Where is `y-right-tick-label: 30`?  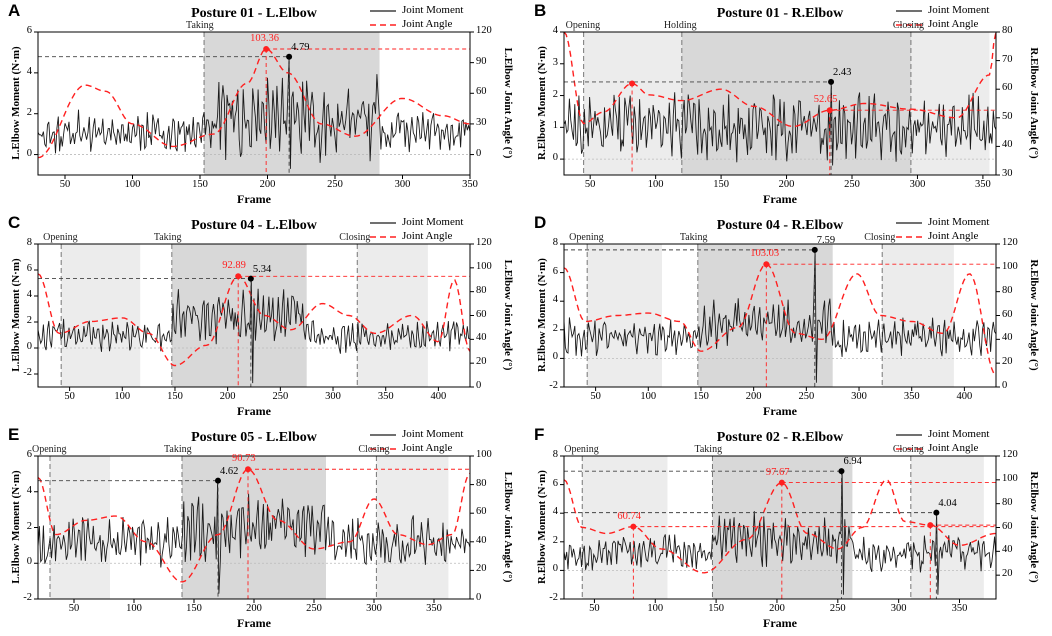
y-right-tick-label: 30 is located at coordinates (1007, 173).